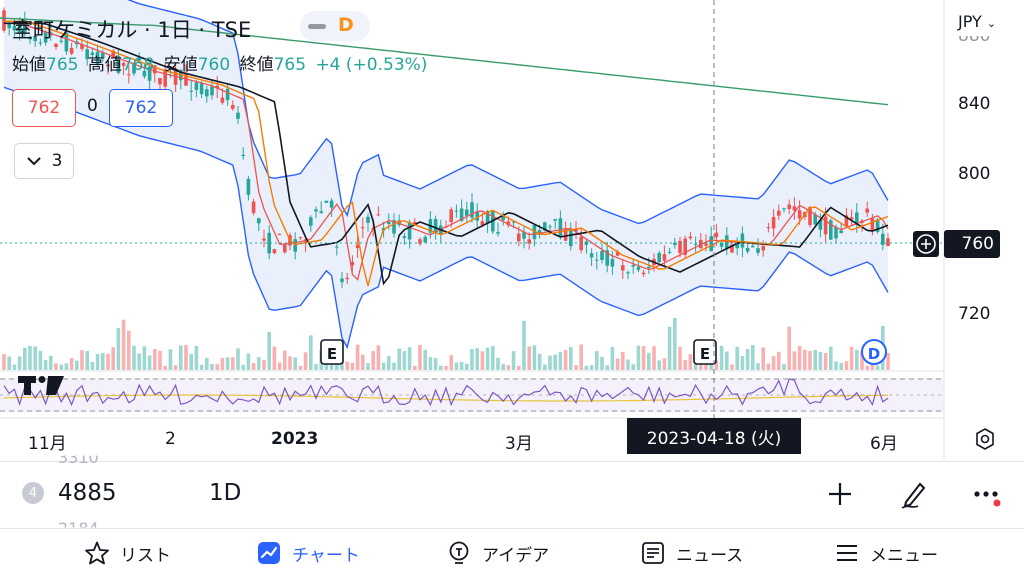 The image size is (1024, 577). Describe the element at coordinates (33, 161) in the screenshot. I see `chevron-down-icon` at that location.